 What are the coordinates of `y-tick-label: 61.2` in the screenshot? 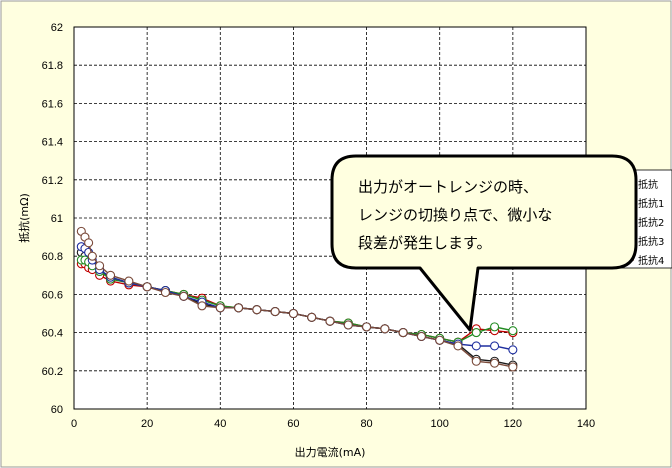 It's located at (52, 181).